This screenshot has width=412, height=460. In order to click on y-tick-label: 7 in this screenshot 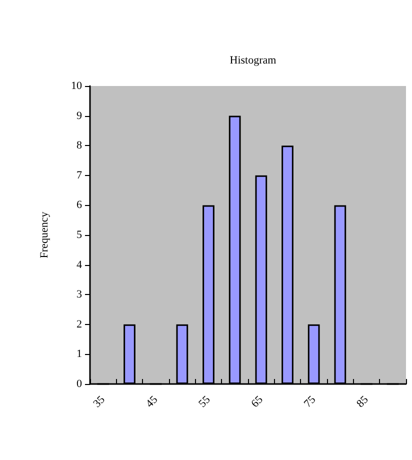, I will do `click(79, 175)`.